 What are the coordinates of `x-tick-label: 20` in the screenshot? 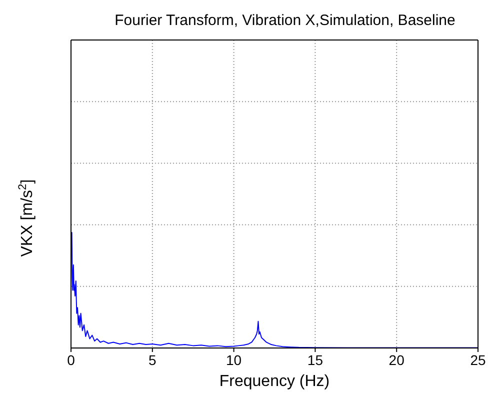 It's located at (396, 360).